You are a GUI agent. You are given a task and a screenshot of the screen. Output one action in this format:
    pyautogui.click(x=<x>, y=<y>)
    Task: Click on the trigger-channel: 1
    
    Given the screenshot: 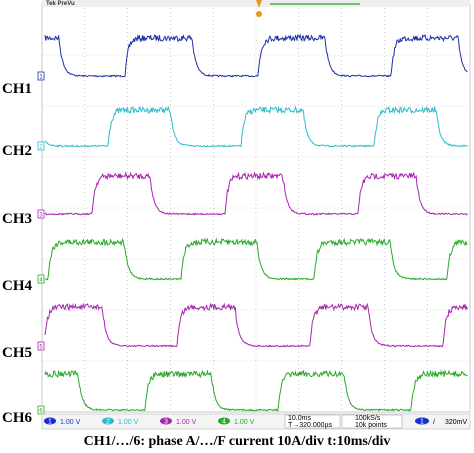 What is the action you would take?
    pyautogui.click(x=422, y=422)
    